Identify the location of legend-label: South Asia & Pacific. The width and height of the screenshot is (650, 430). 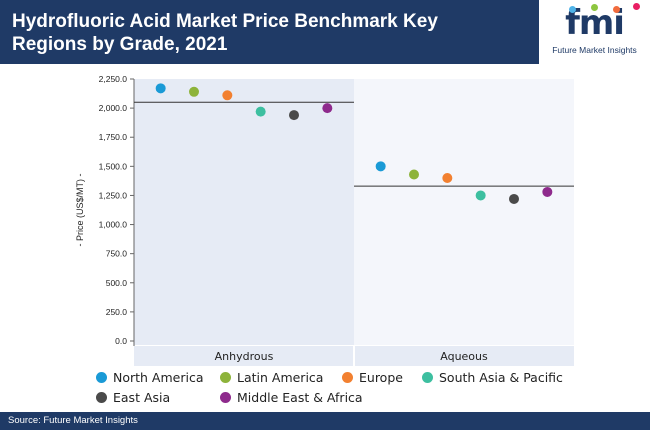
(501, 377).